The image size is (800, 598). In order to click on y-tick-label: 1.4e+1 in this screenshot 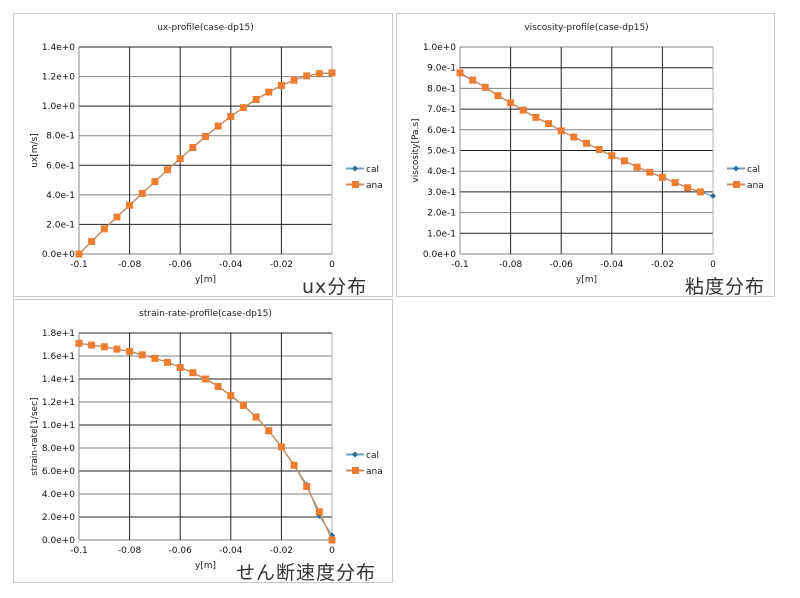, I will do `click(58, 380)`.